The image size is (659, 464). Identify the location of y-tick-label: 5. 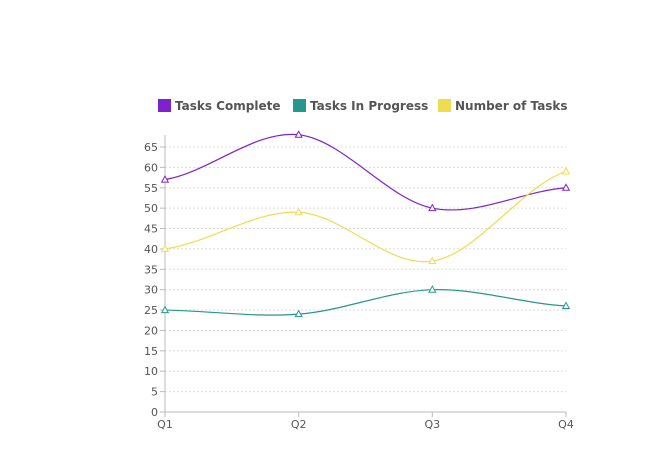
(154, 392).